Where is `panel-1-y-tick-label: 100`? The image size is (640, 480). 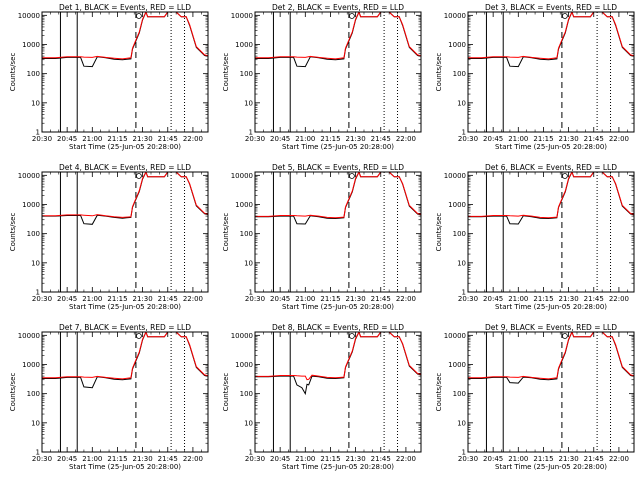
panel-1-y-tick-label: 100 is located at coordinates (33, 74).